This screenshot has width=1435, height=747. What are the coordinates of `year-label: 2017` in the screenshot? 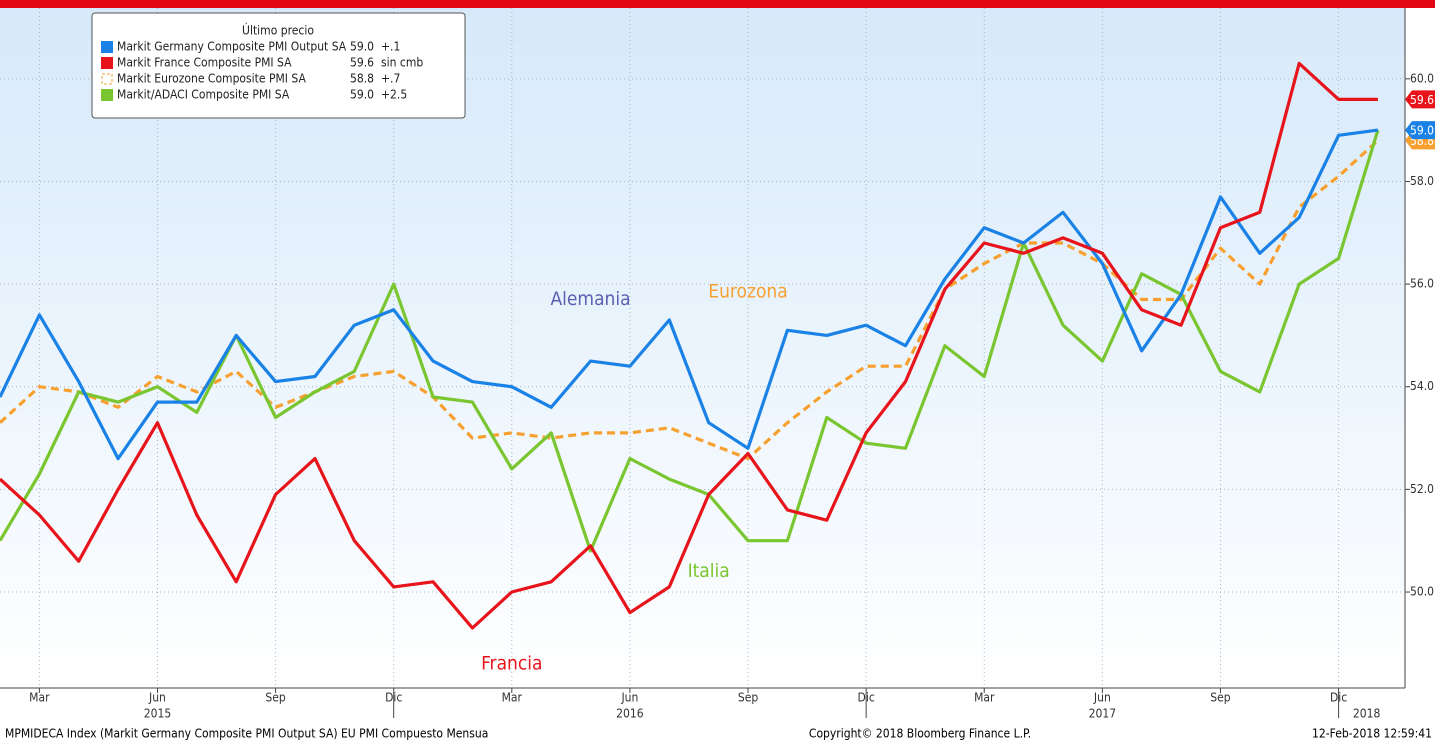 It's located at (1102, 714).